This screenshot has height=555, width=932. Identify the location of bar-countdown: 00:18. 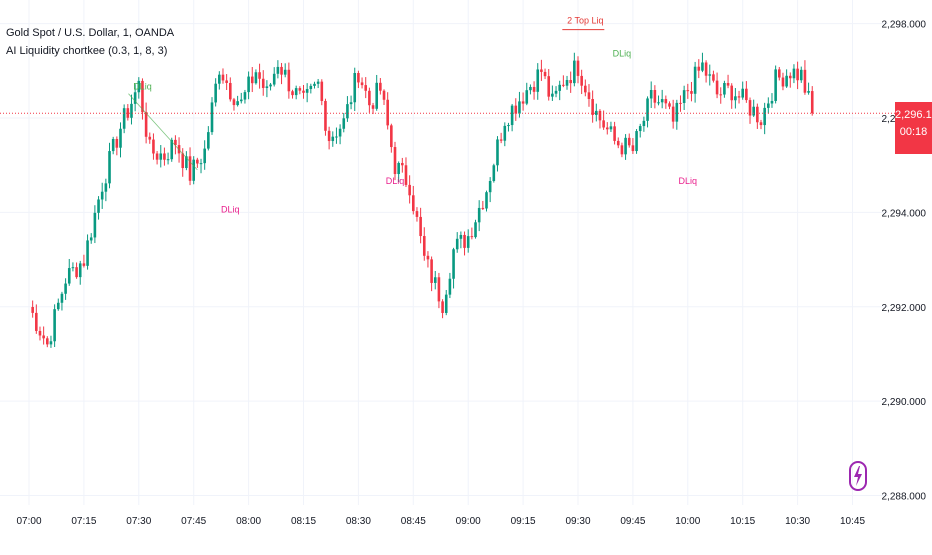
(913, 132).